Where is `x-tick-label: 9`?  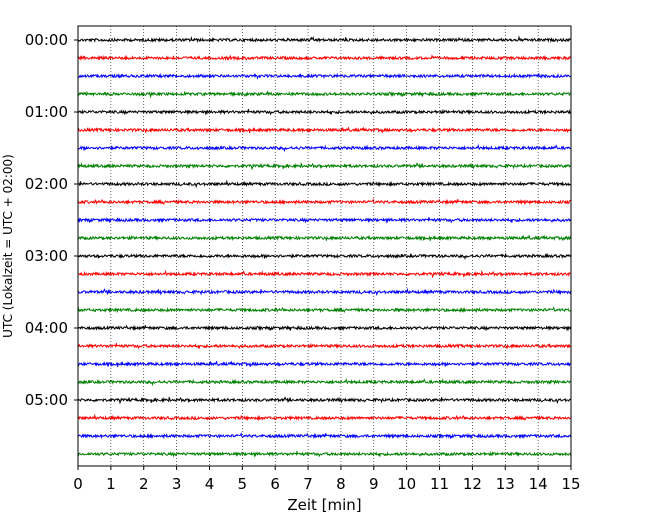 x-tick-label: 9 is located at coordinates (374, 484).